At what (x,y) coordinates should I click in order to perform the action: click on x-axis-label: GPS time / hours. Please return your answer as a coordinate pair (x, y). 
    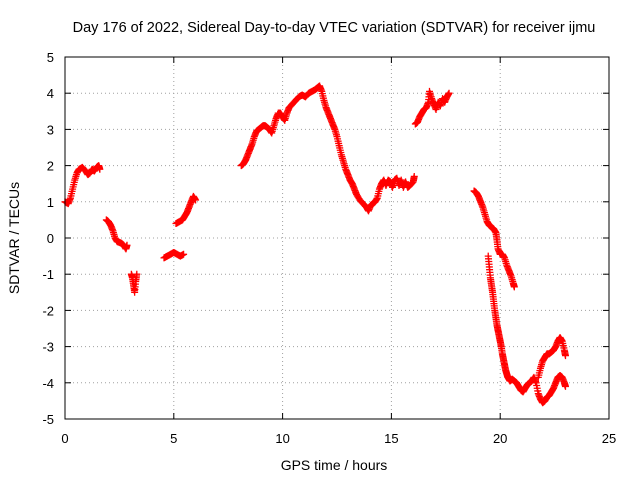
    Looking at the image, I should click on (334, 465).